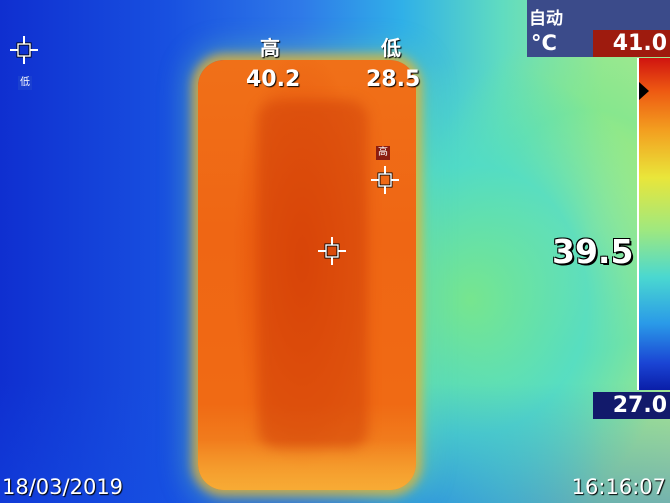 The image size is (670, 503). I want to click on hot-core, so click(313, 275).